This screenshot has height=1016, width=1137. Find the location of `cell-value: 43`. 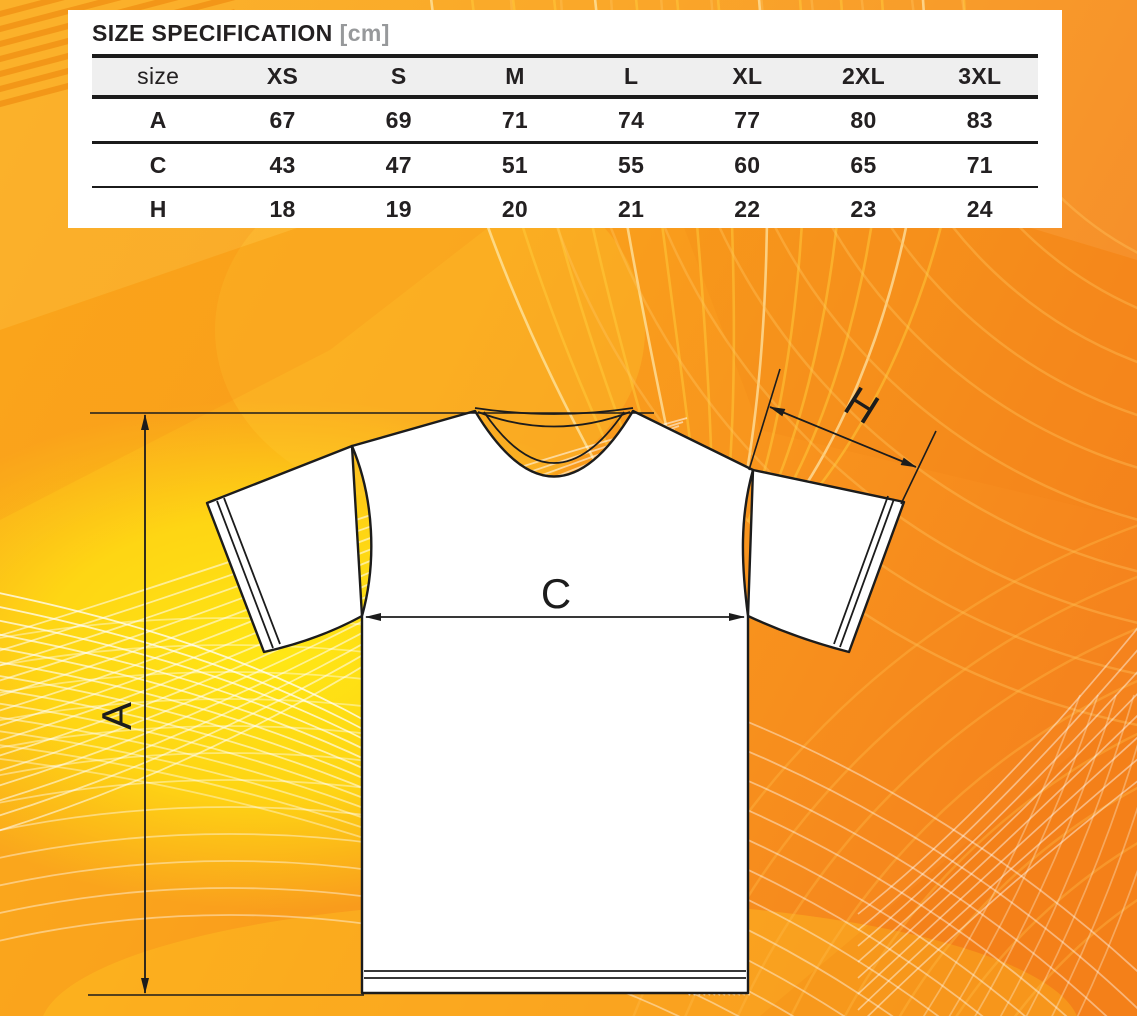

cell-value: 43 is located at coordinates (282, 165).